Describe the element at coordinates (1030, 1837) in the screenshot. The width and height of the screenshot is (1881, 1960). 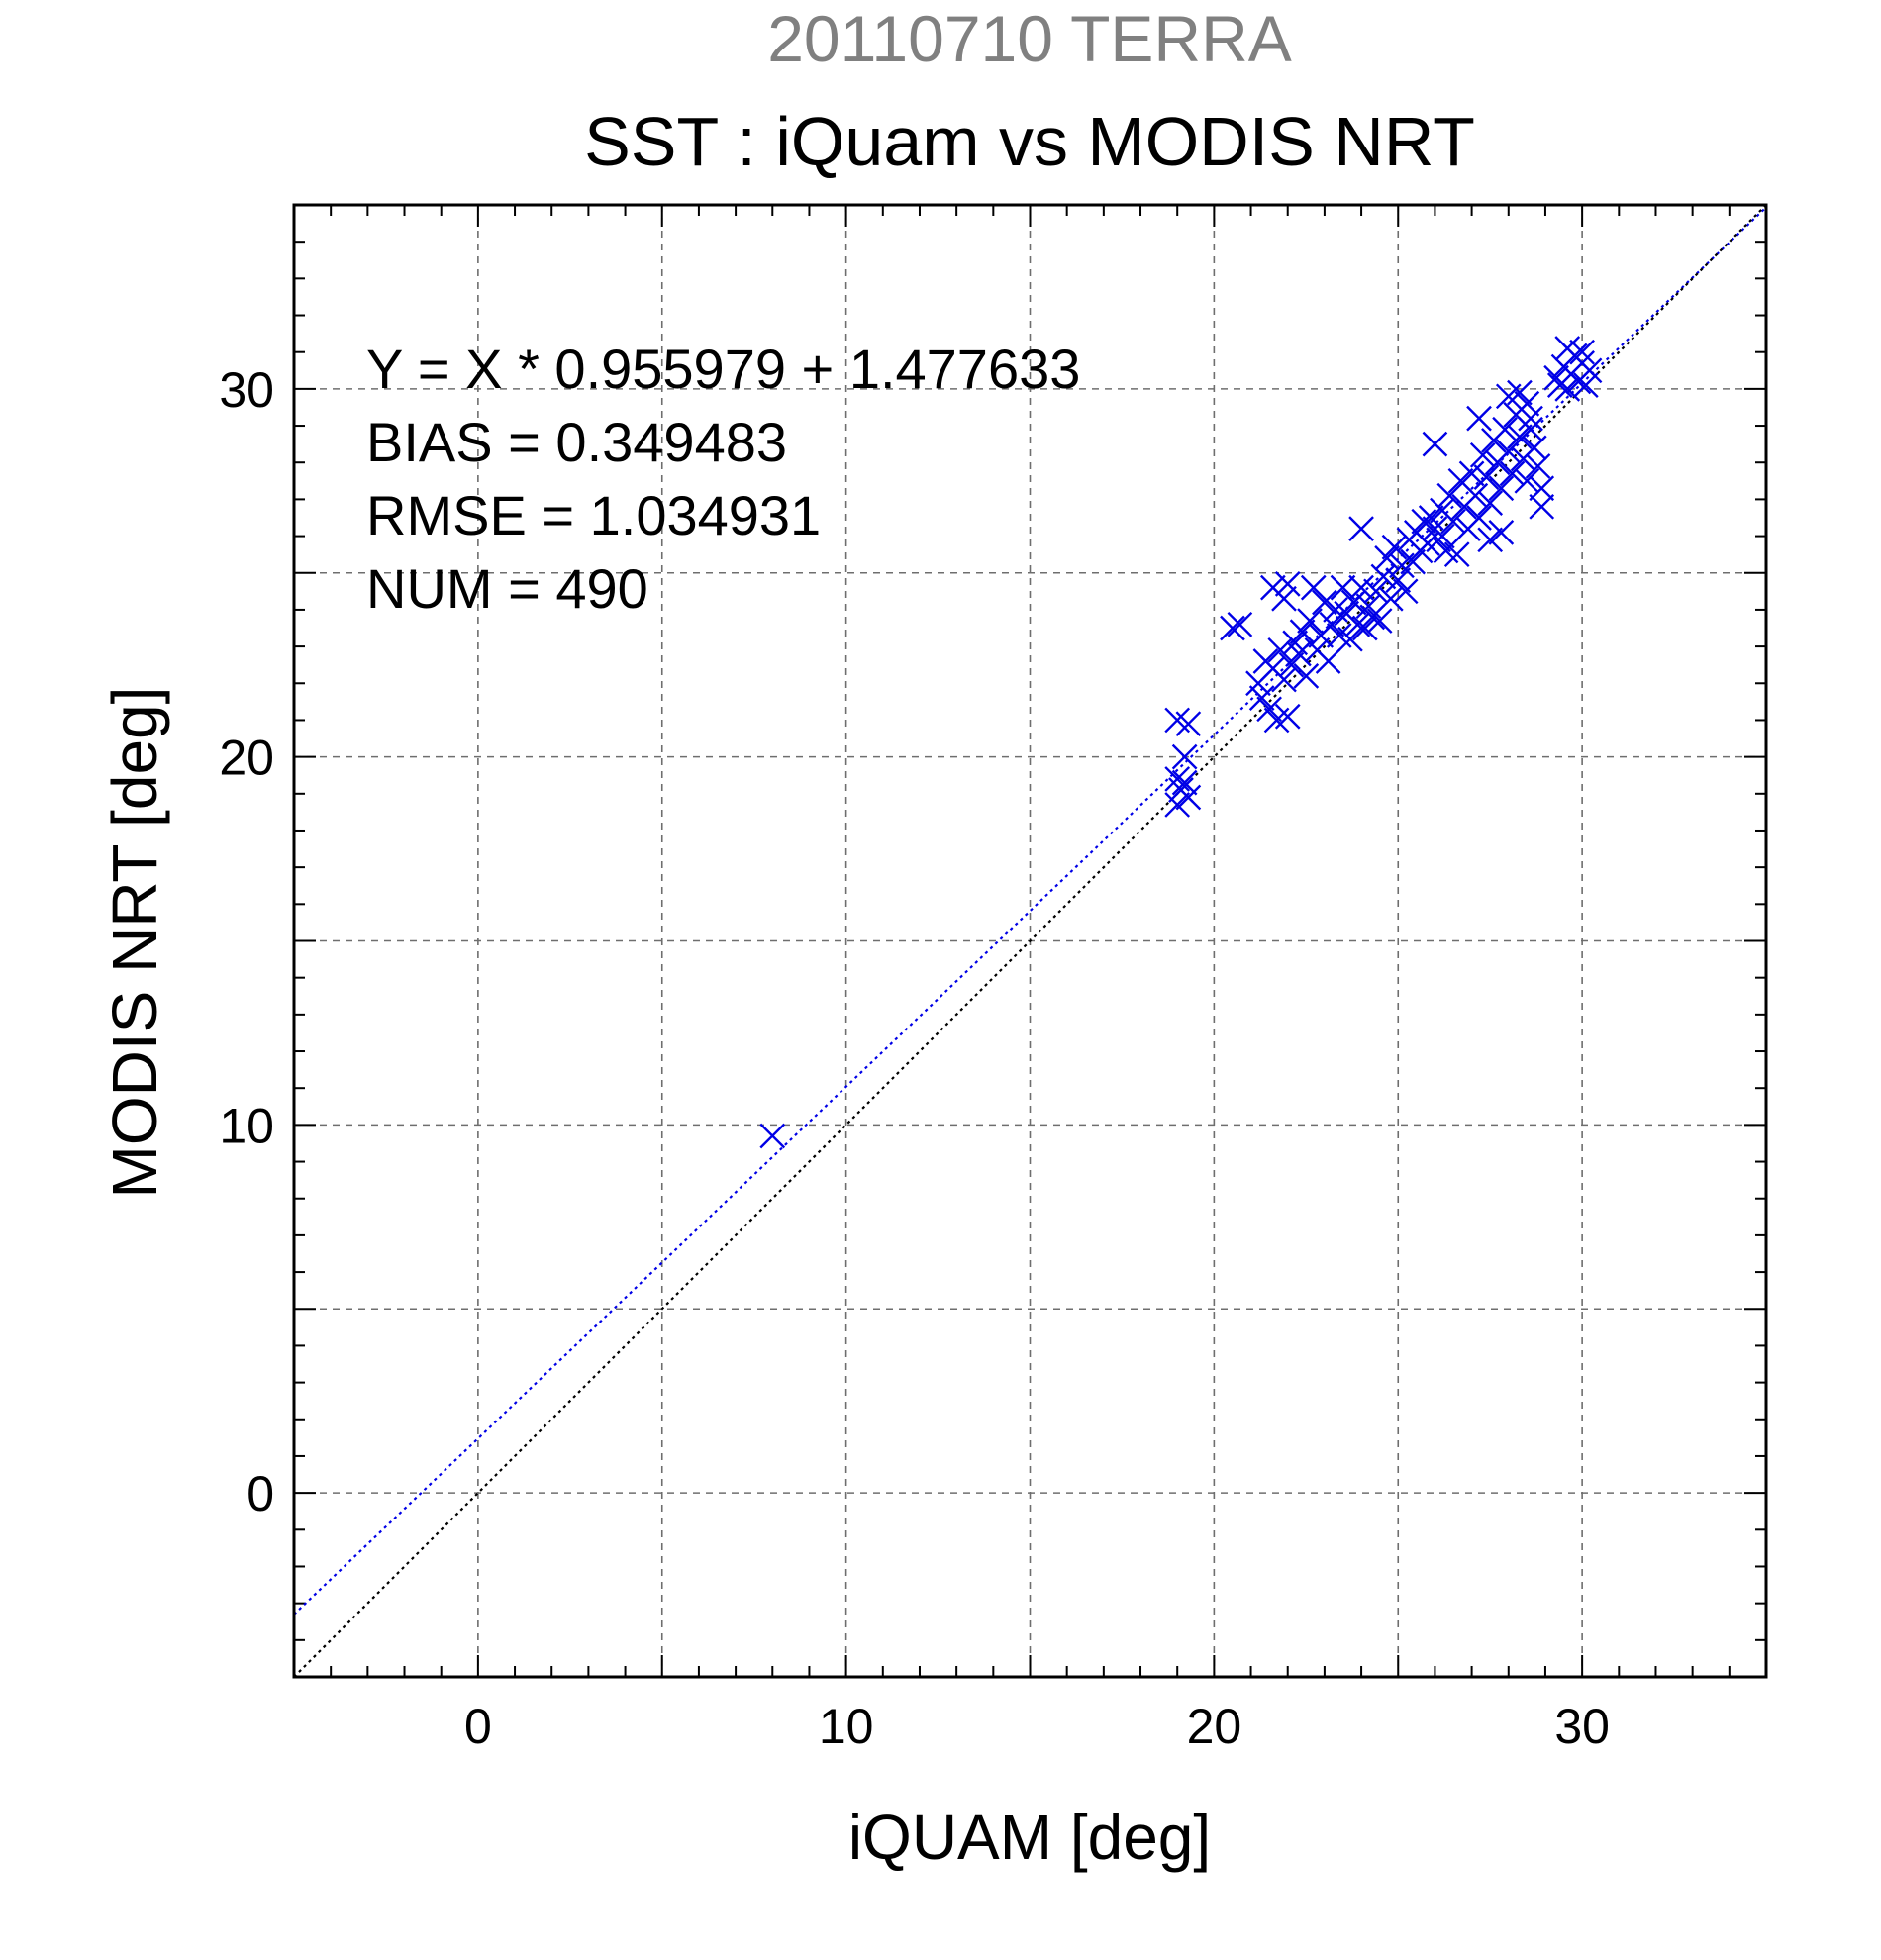
I see `x-axis-title: iQUAM [deg]` at that location.